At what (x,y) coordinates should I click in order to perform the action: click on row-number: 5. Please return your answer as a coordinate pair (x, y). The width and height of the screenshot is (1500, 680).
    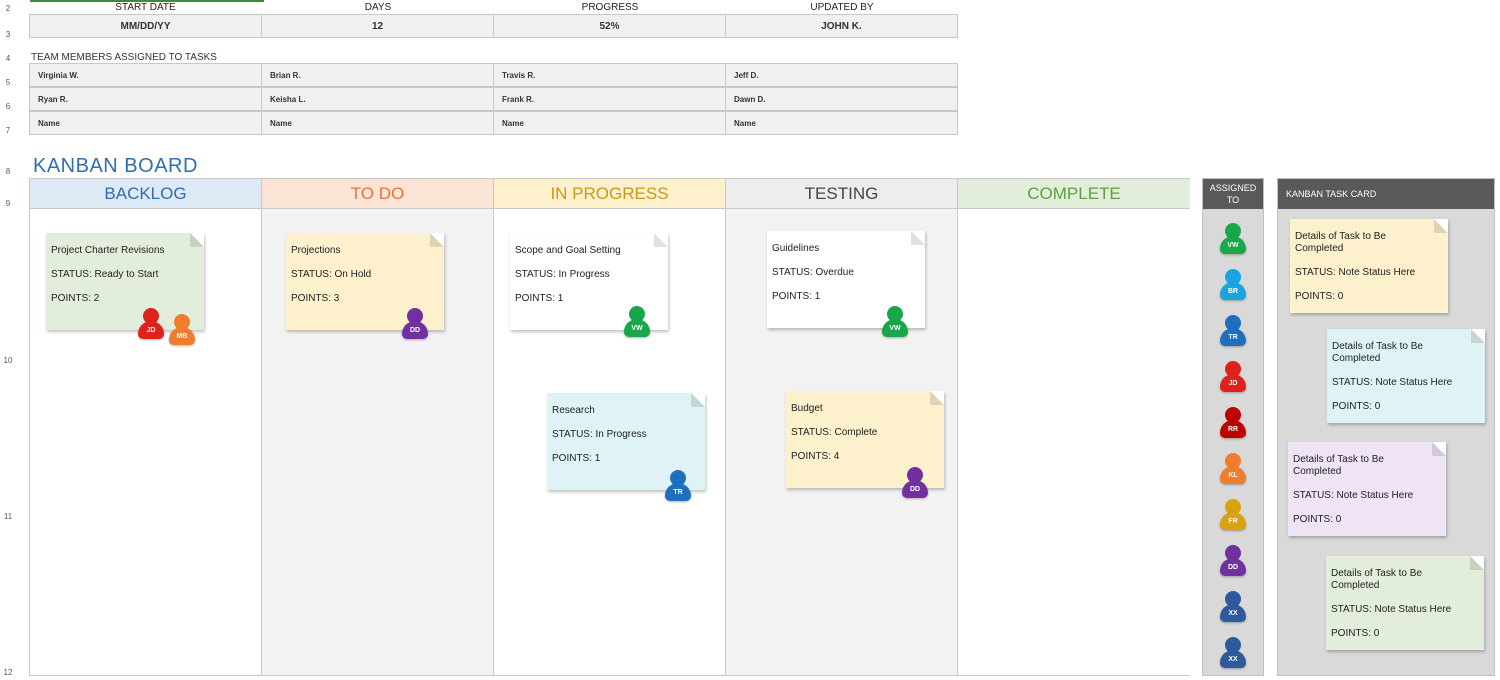
    Looking at the image, I should click on (8, 82).